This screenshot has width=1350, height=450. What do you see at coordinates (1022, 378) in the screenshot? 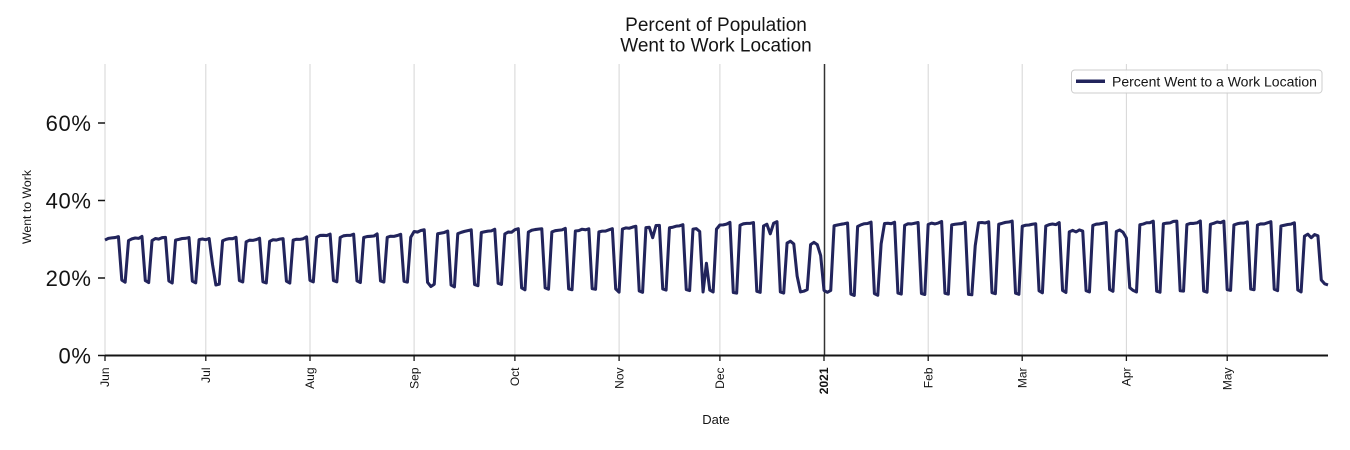
I see `svg-text: Mar` at bounding box center [1022, 378].